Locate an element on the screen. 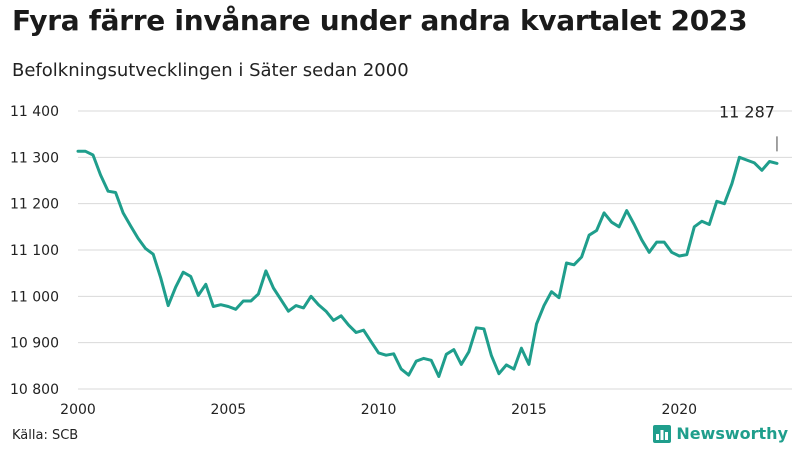 This screenshot has height=450, width=800. x-tick-label: 2010 is located at coordinates (379, 410).